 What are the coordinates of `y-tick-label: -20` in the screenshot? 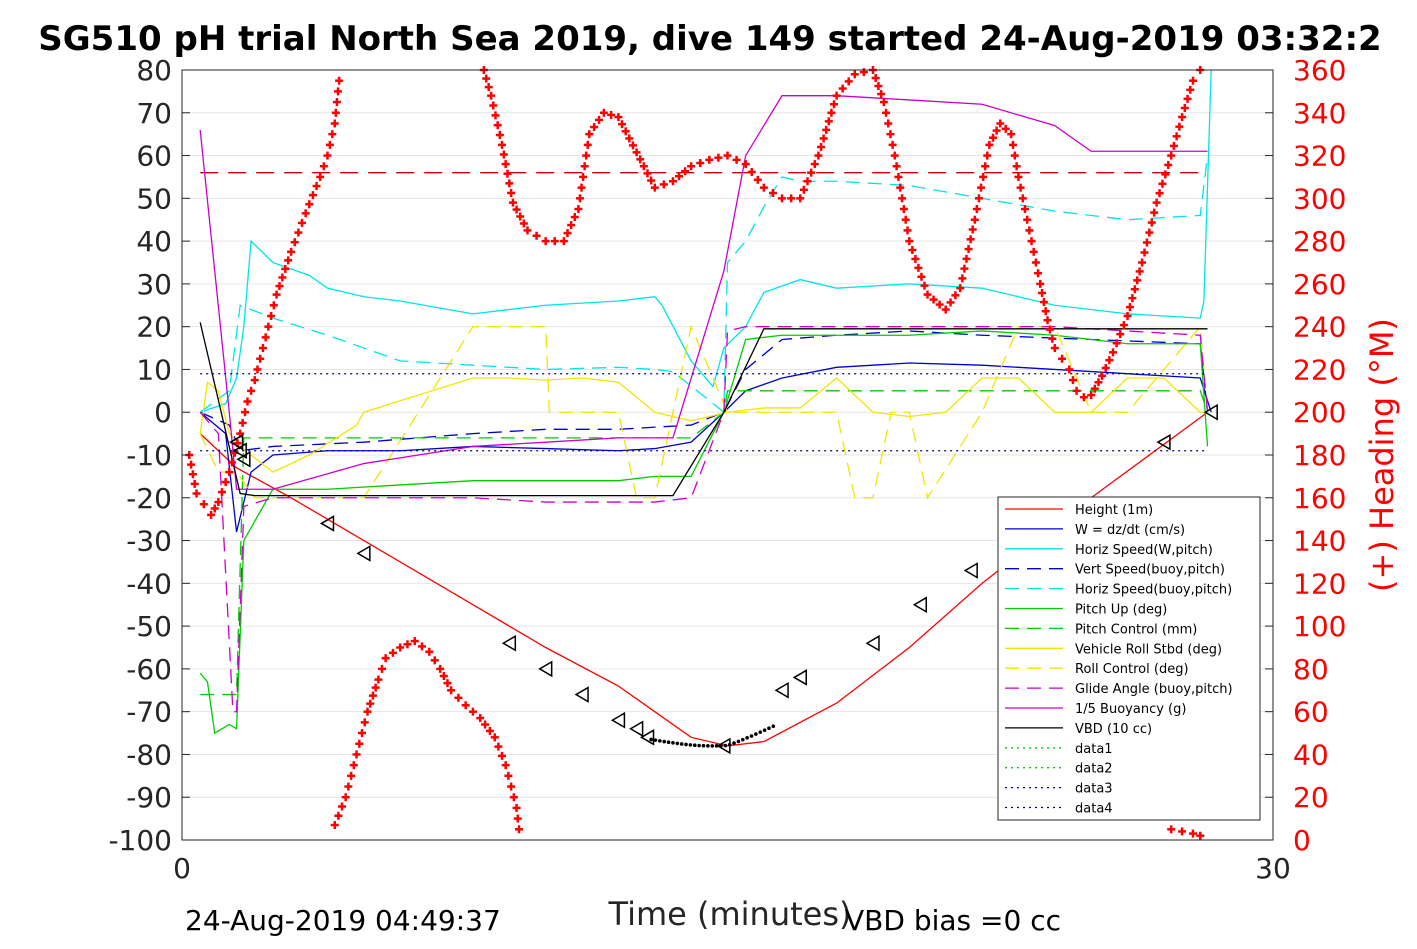 It's located at (149, 498).